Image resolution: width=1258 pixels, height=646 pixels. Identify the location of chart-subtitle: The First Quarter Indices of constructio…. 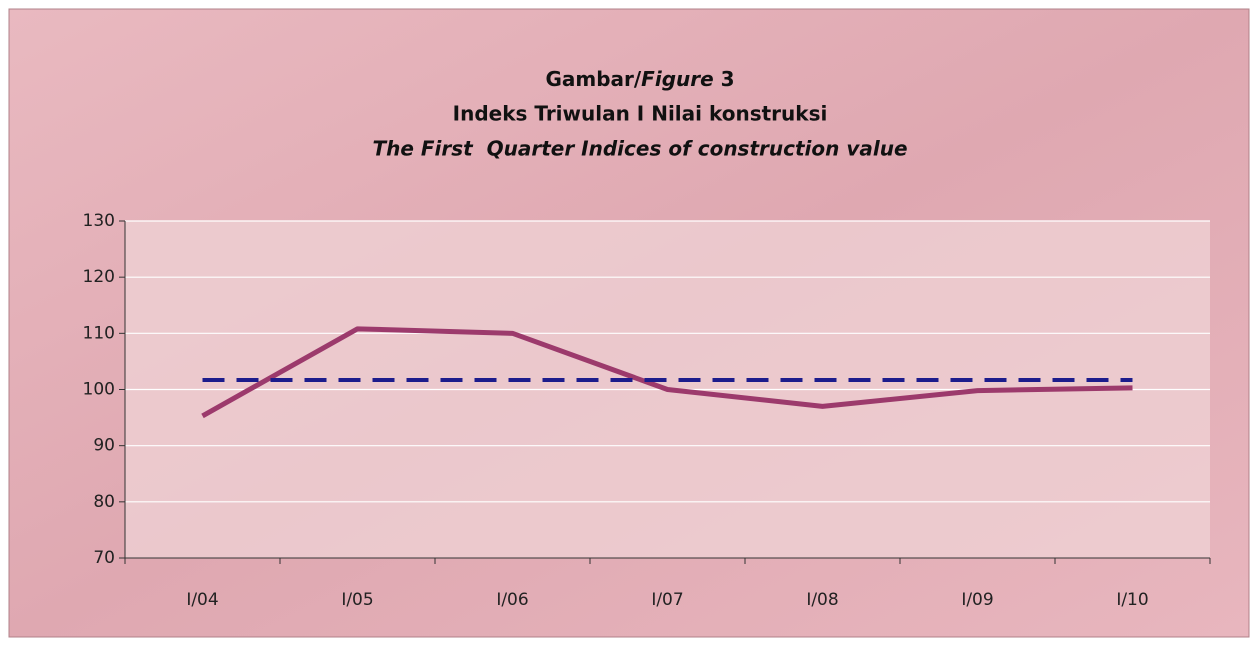
(639, 149).